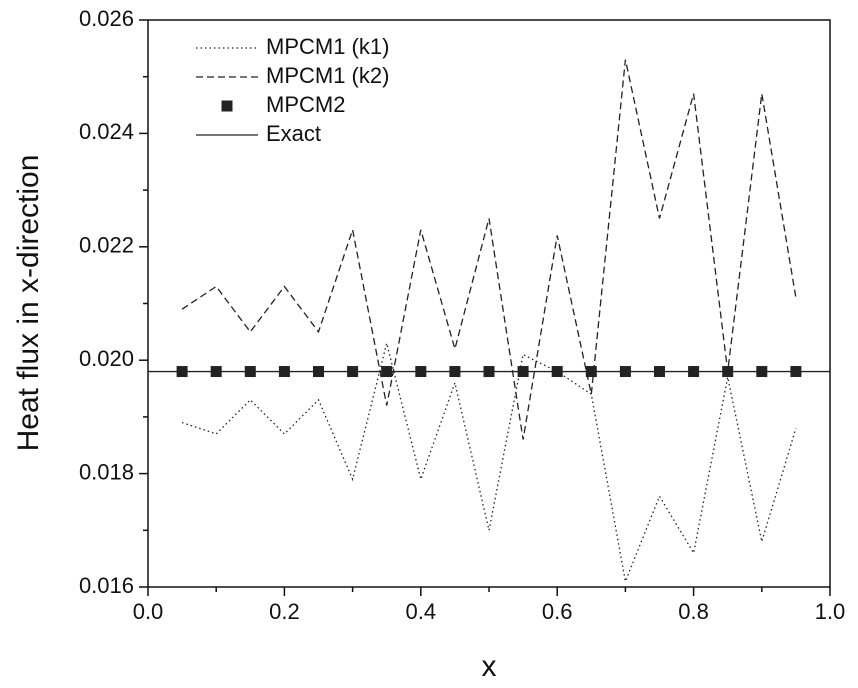 The width and height of the screenshot is (858, 688). What do you see at coordinates (327, 46) in the screenshot?
I see `legend-label: MPCM1 (k1)` at bounding box center [327, 46].